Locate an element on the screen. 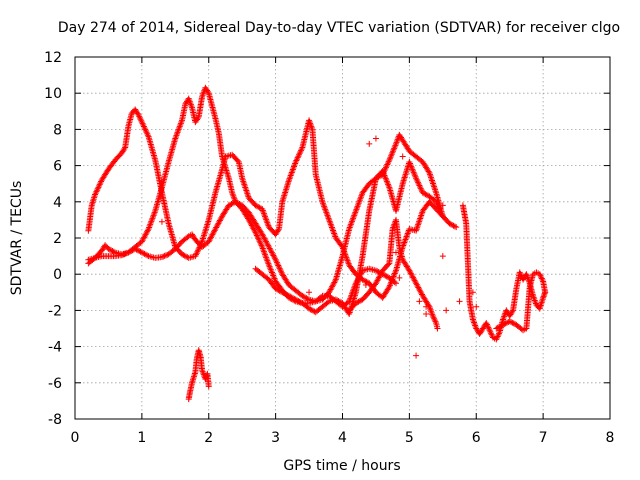  y-tick-label: -8 is located at coordinates (55, 420).